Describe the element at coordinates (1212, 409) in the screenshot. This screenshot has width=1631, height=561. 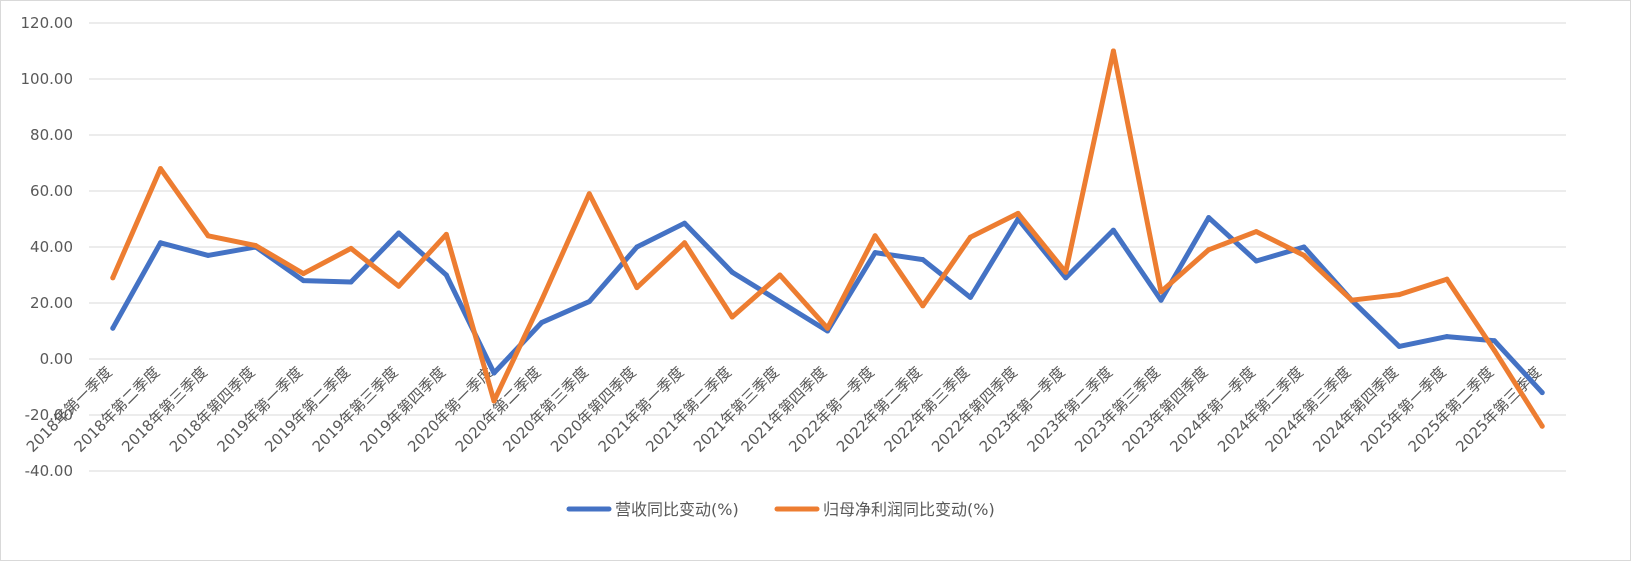
I see `x-tick-label: 2024年第一季度` at that location.